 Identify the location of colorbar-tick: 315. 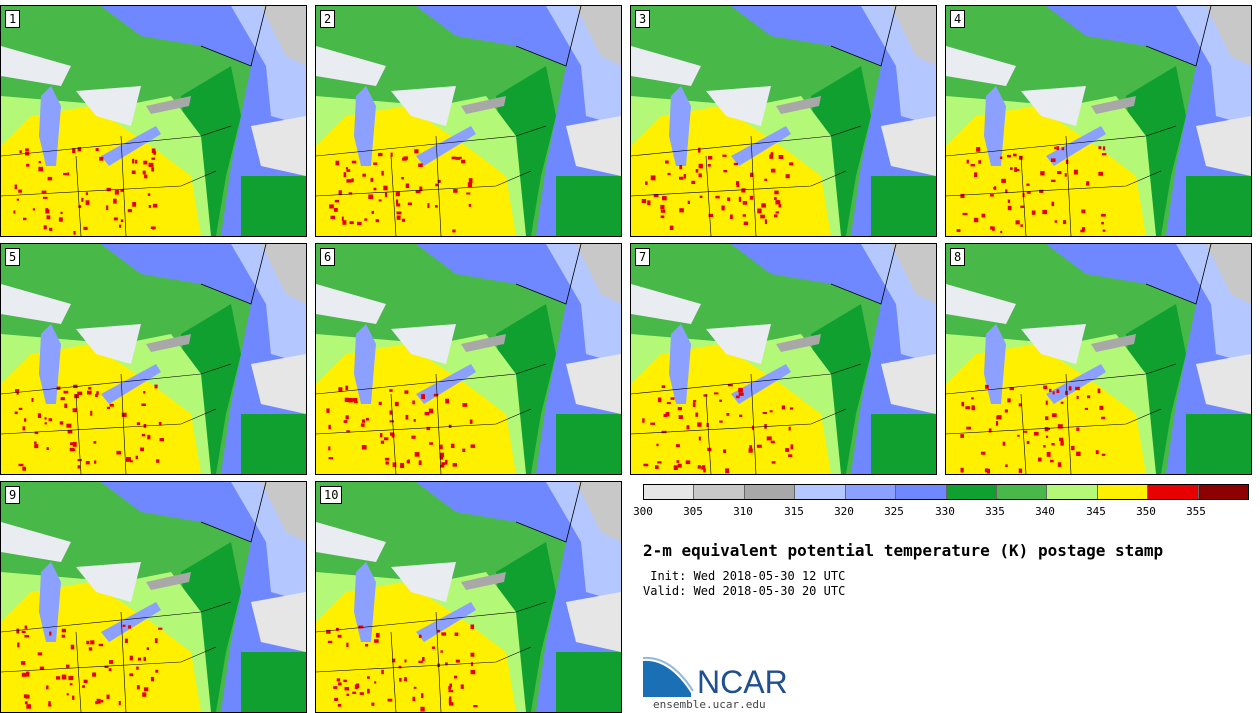
(794, 511).